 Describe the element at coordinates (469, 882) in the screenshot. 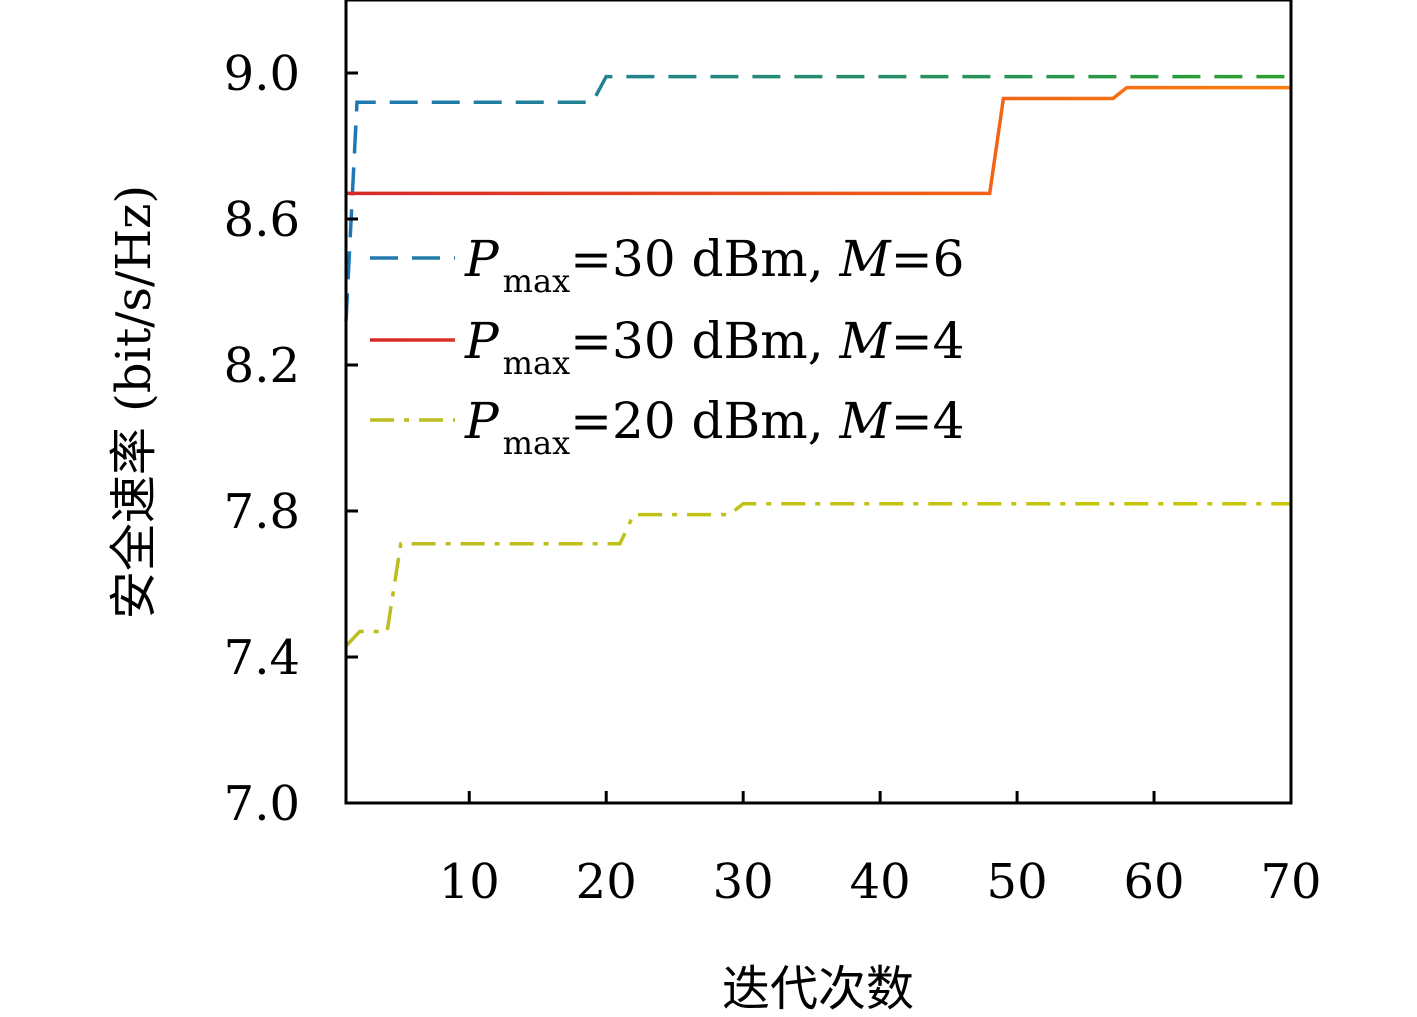

I see `x-tick-label: 10` at that location.